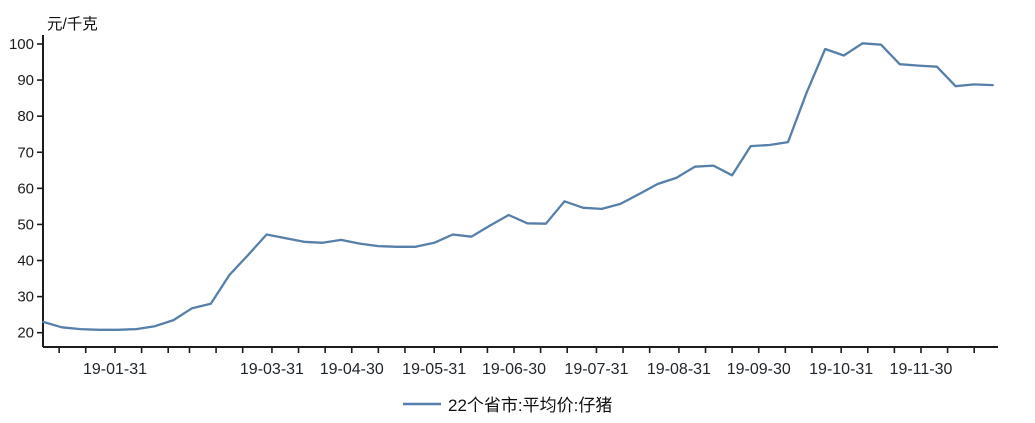  I want to click on svg-text: 60, so click(25, 188).